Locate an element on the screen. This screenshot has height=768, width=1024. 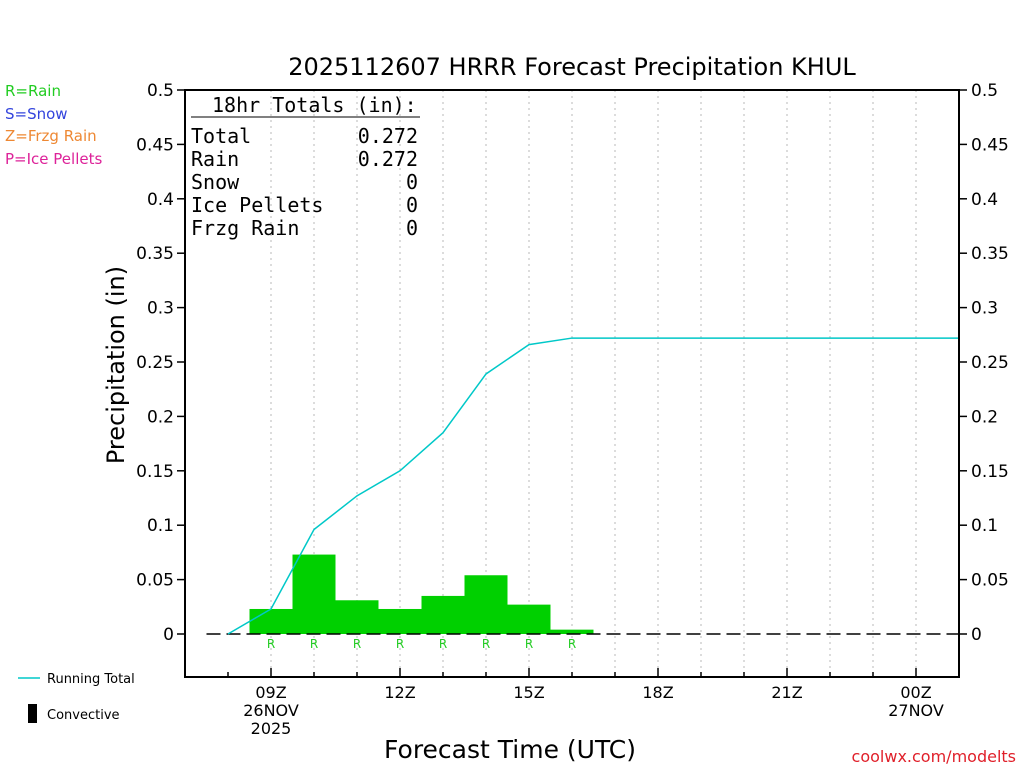
totals-value-total: 0.272 is located at coordinates (388, 136).